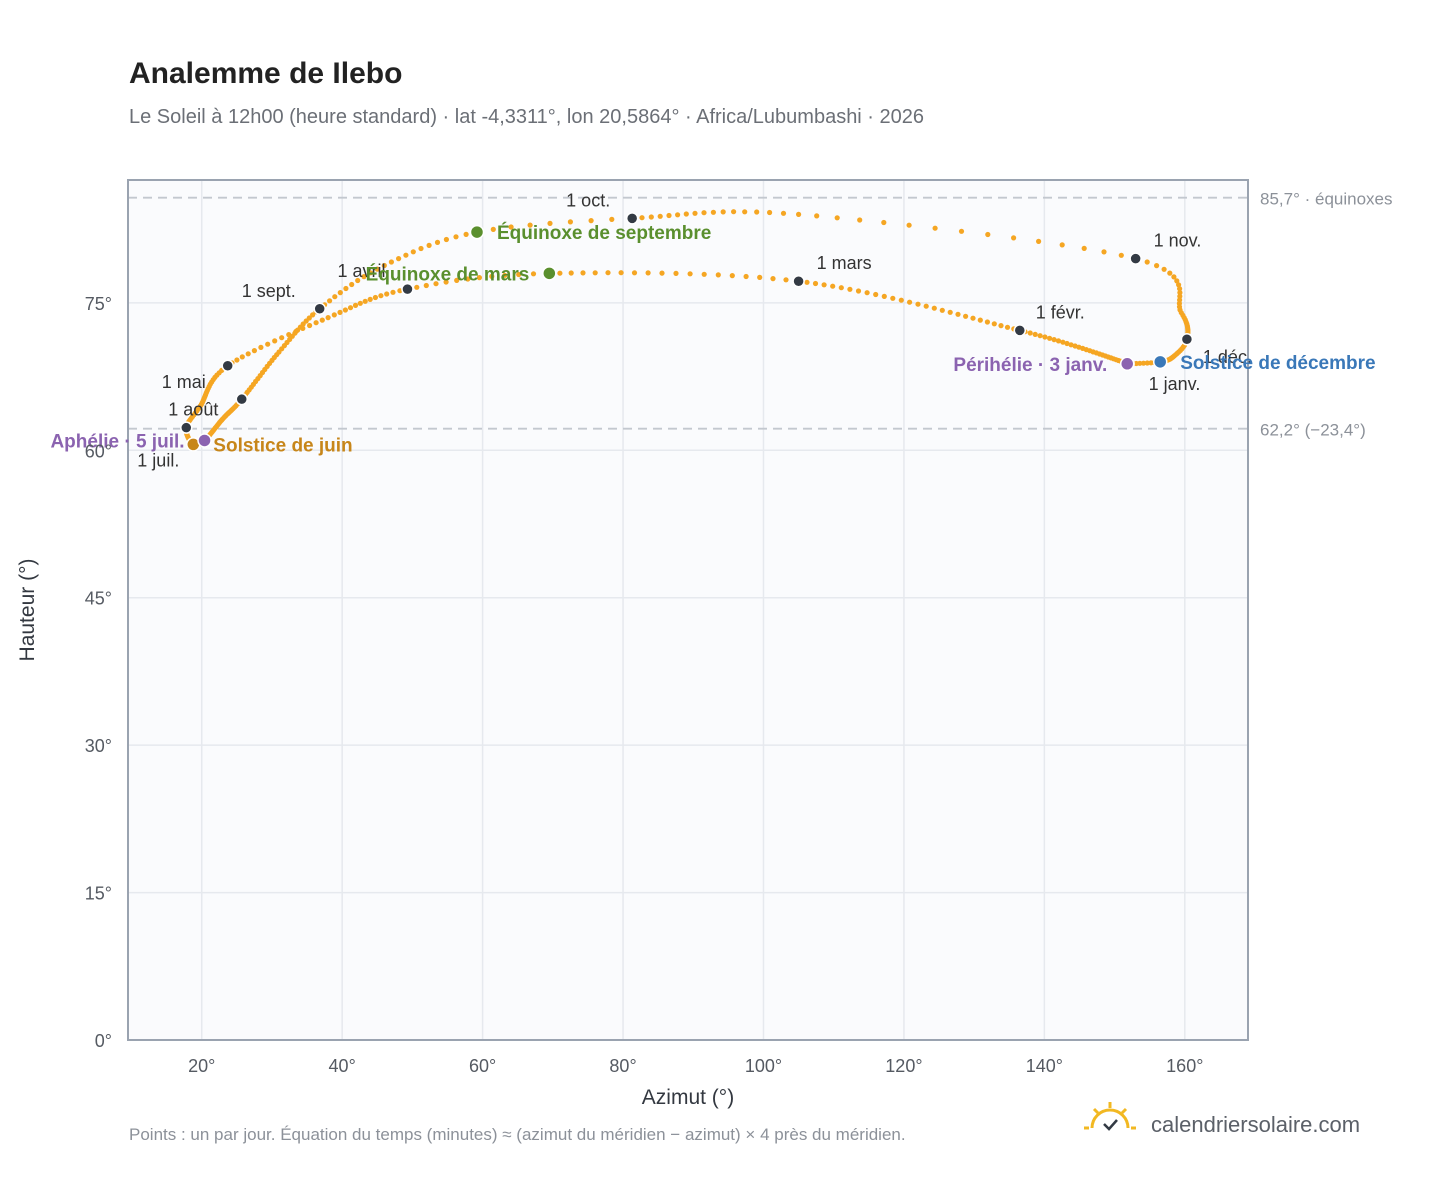 The image size is (1448, 1188). What do you see at coordinates (1044, 1066) in the screenshot?
I see `x-tick-label: 140°` at bounding box center [1044, 1066].